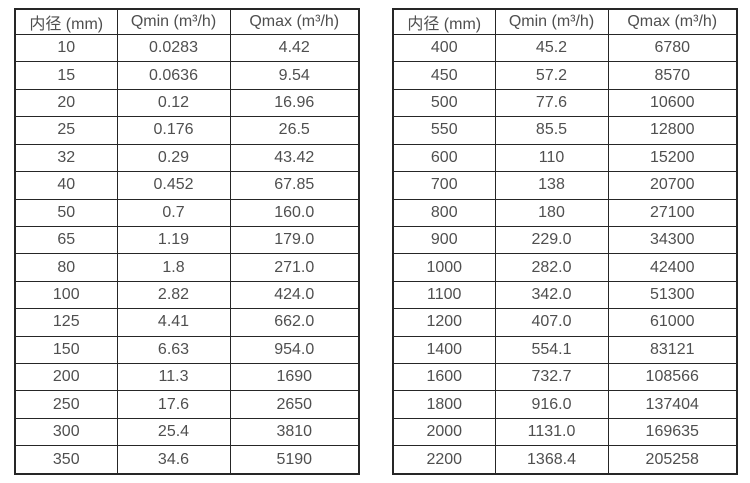  What do you see at coordinates (551, 404) in the screenshot?
I see `table-cell: 916.0` at bounding box center [551, 404].